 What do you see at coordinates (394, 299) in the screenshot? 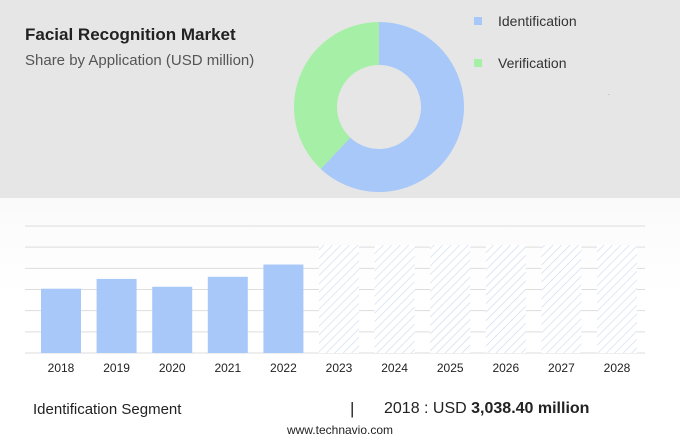
I see `forecast-bar-2024` at bounding box center [394, 299].